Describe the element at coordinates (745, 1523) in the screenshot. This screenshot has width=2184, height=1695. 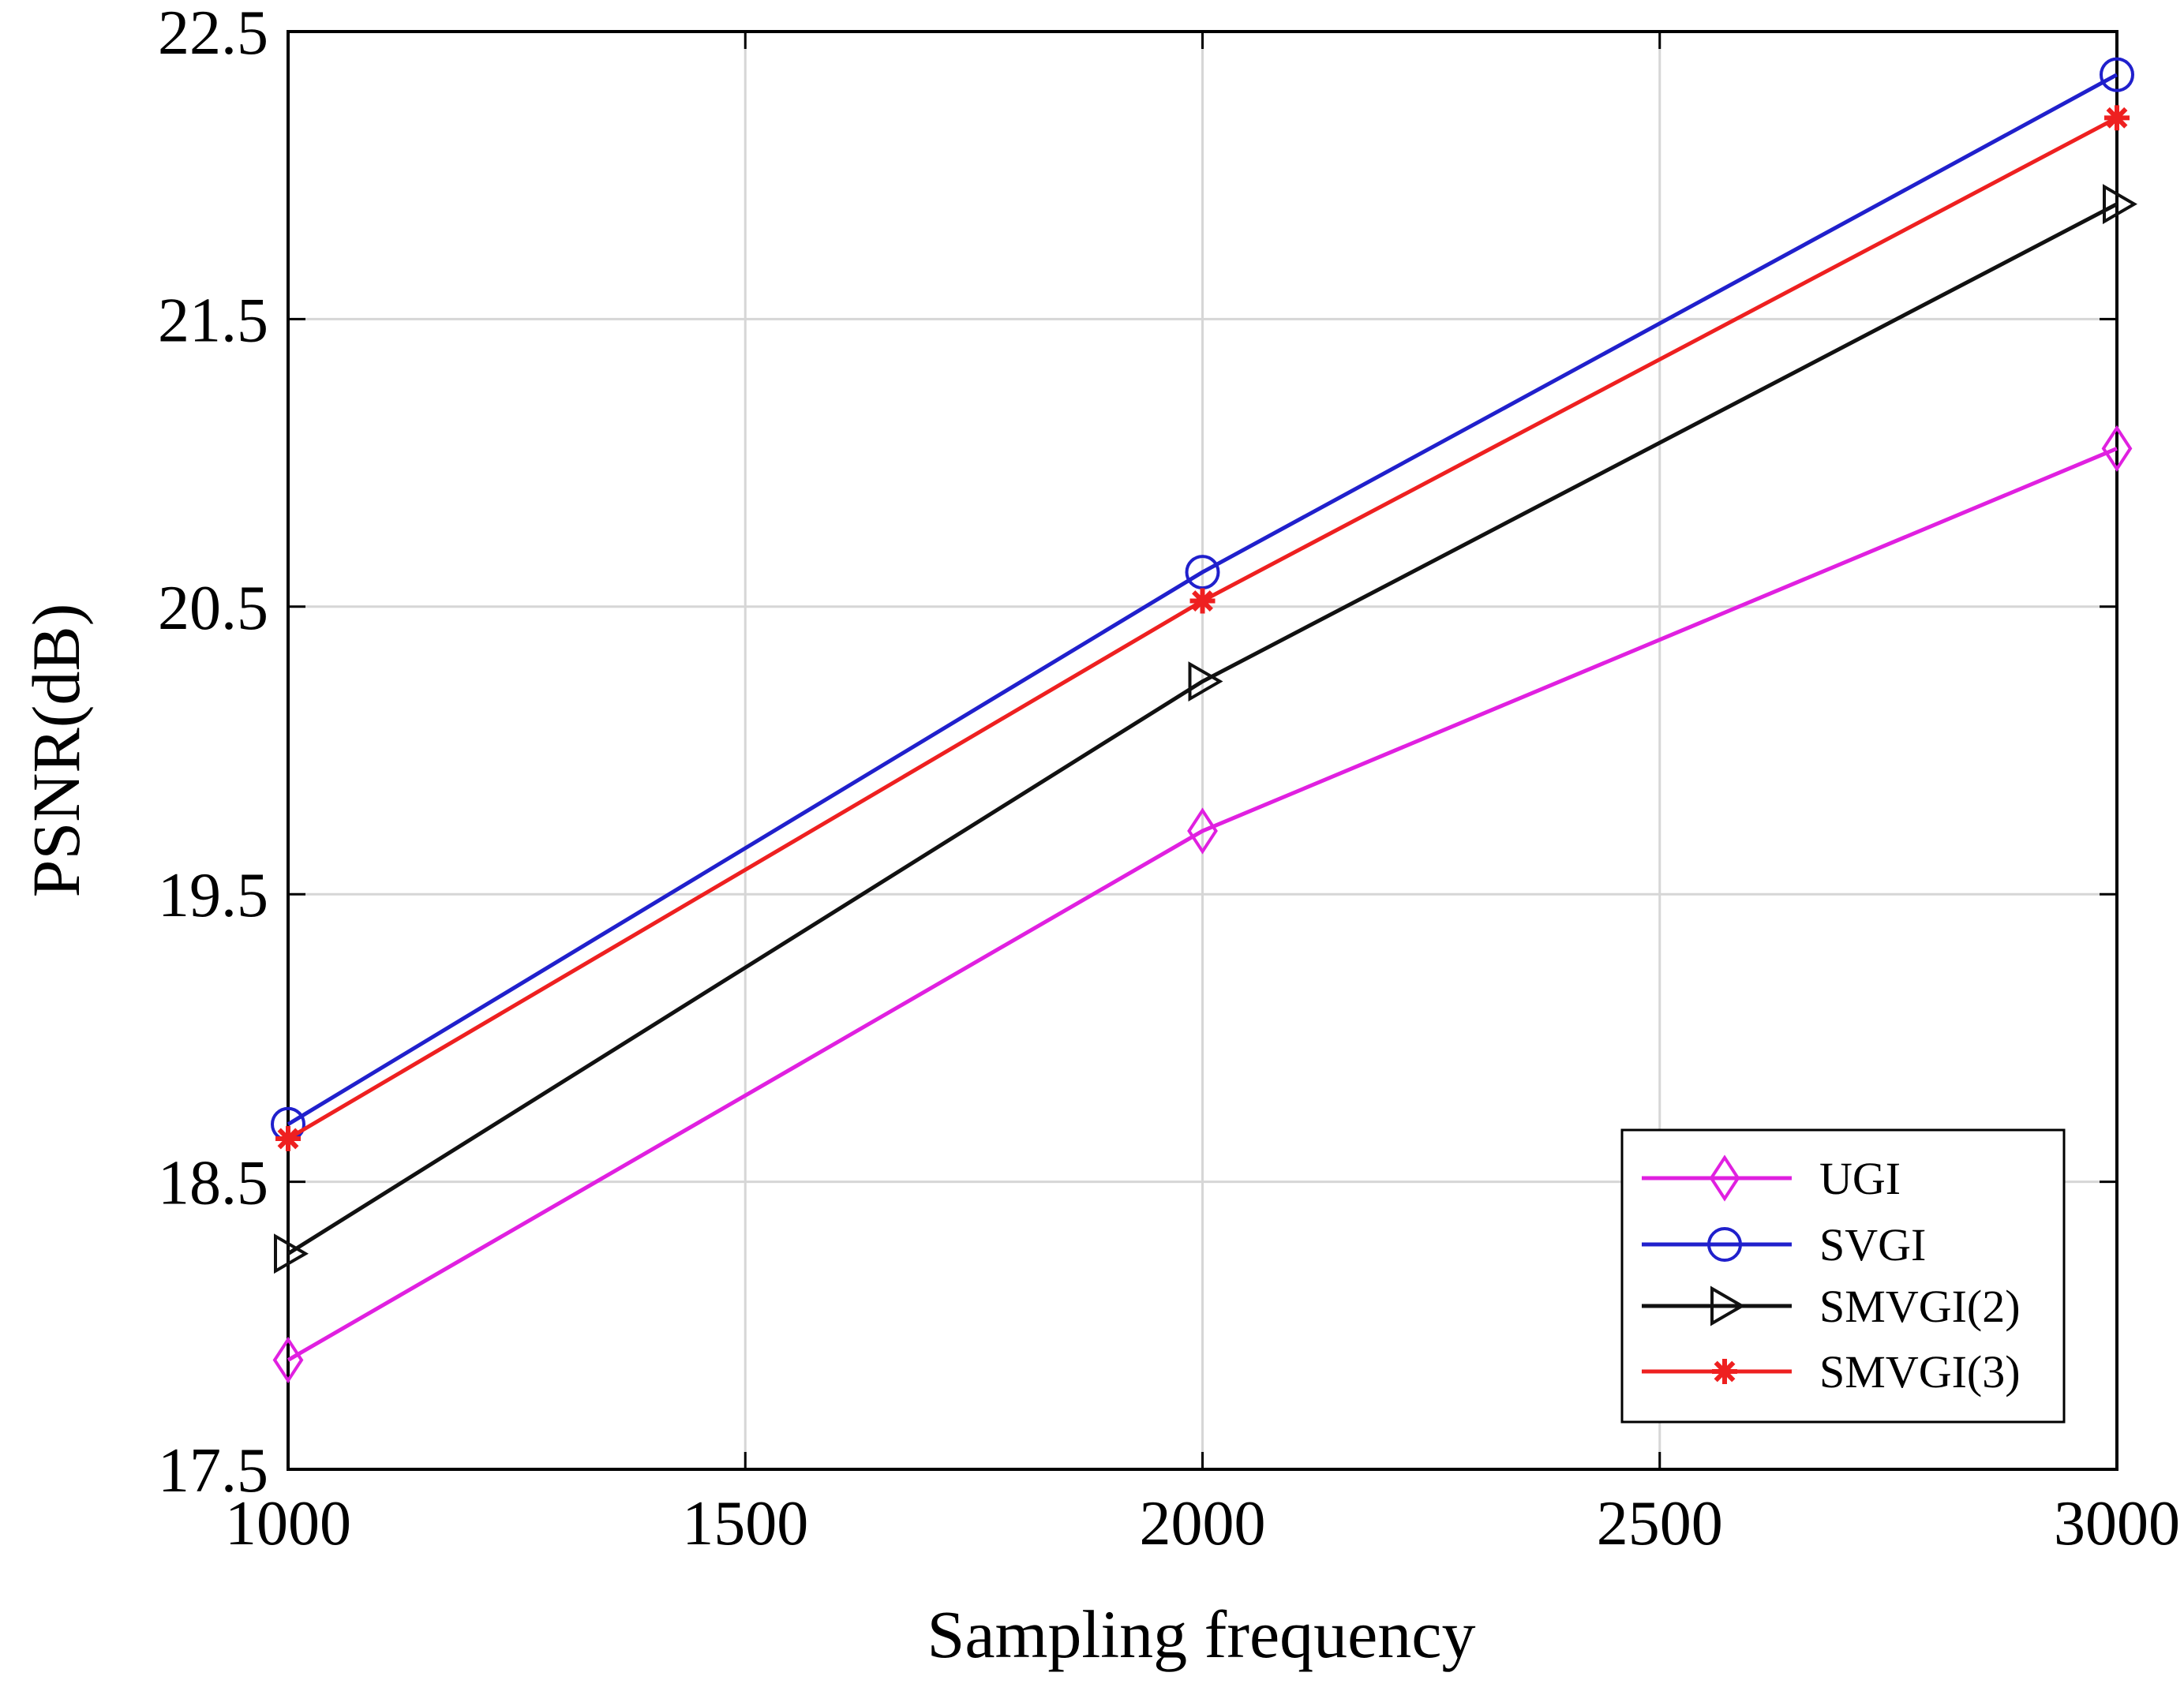
I see `x-tick-label: 1500` at that location.